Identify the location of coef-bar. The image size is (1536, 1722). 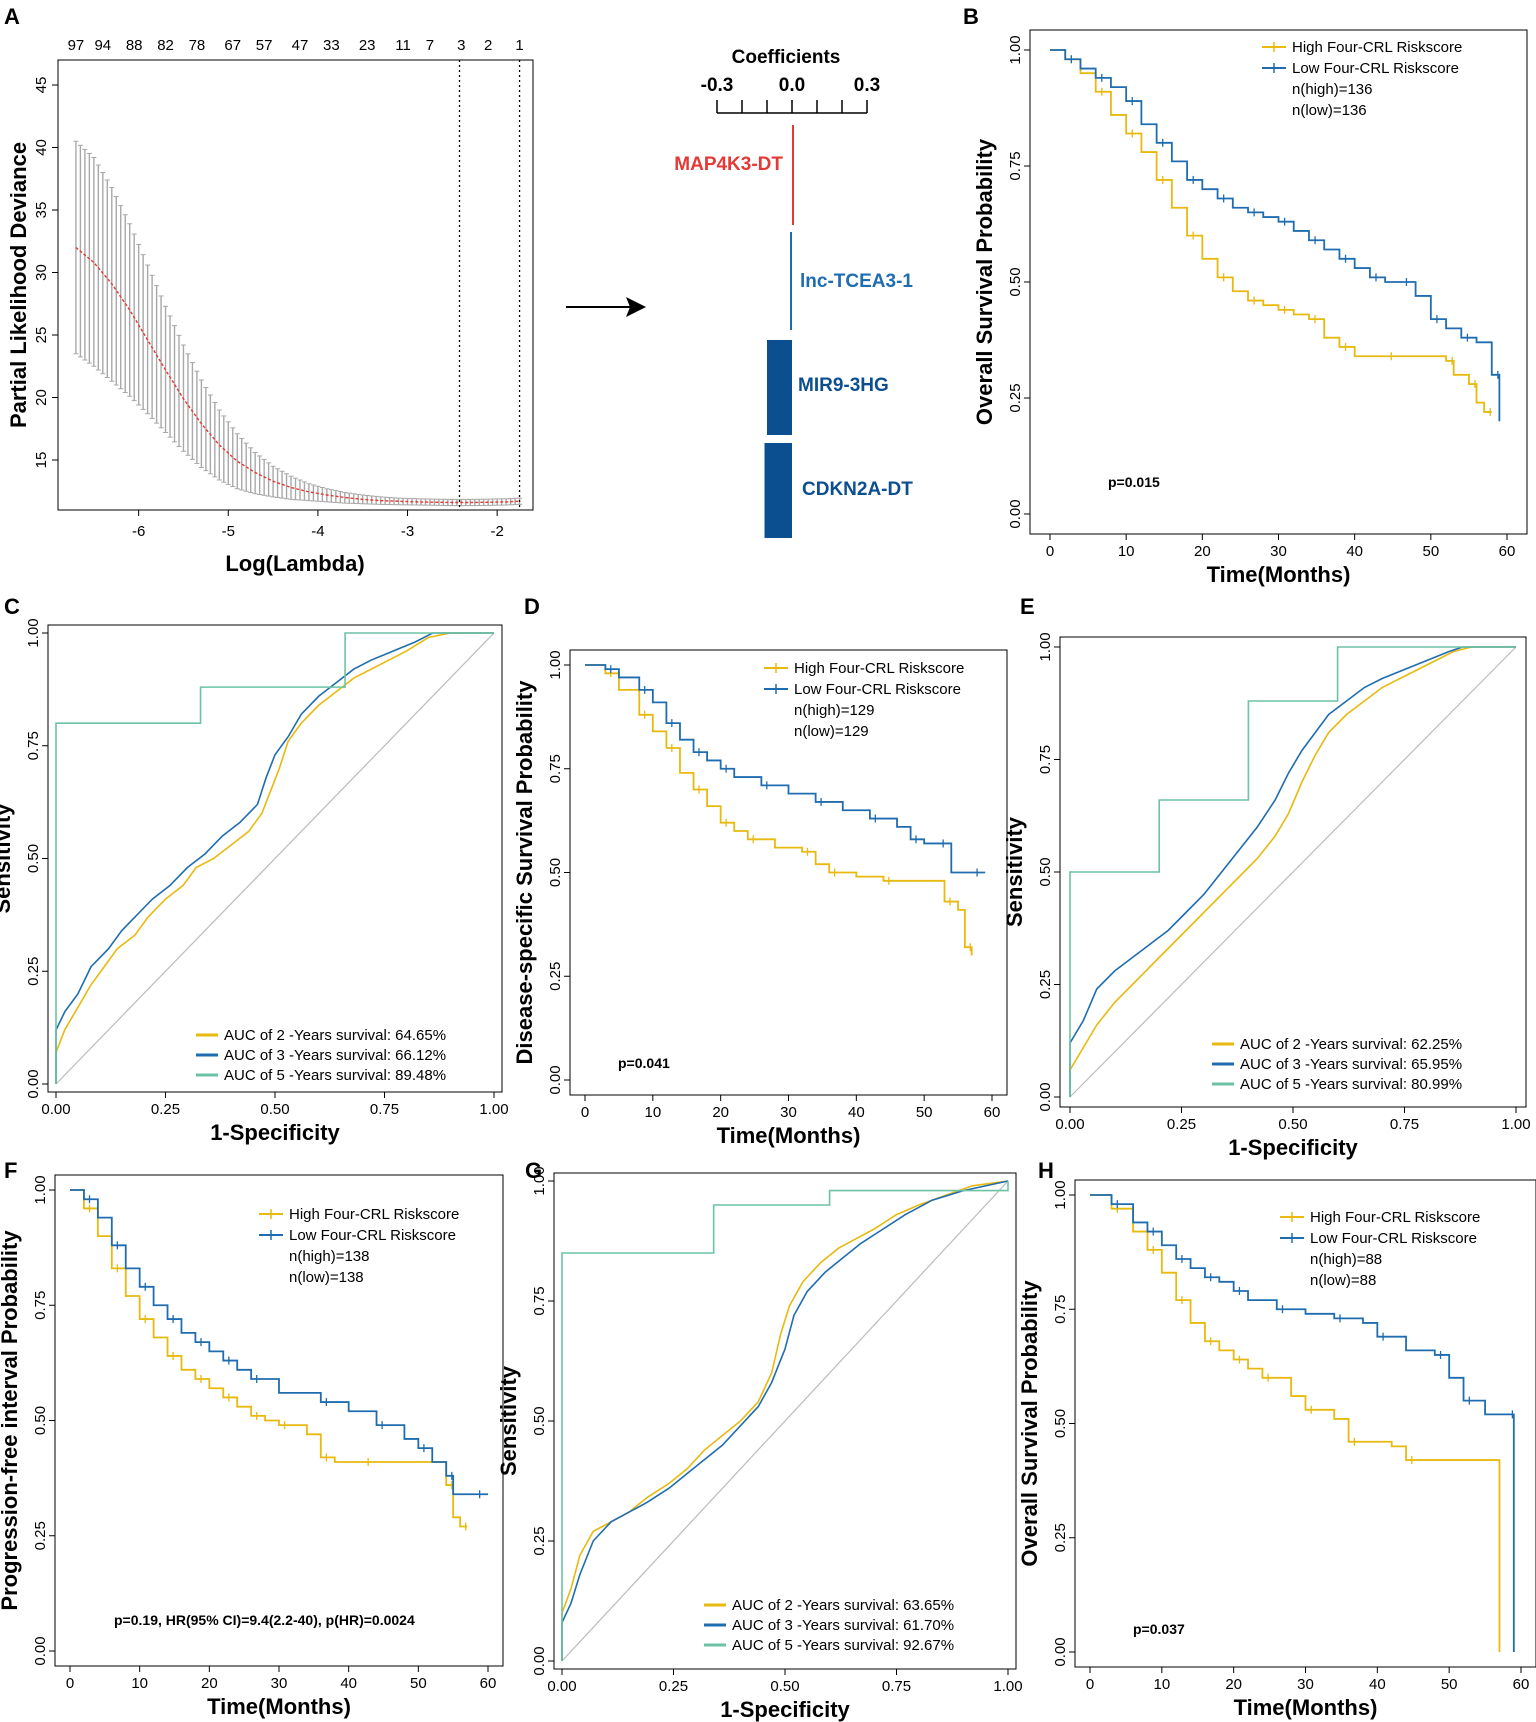
(793, 175).